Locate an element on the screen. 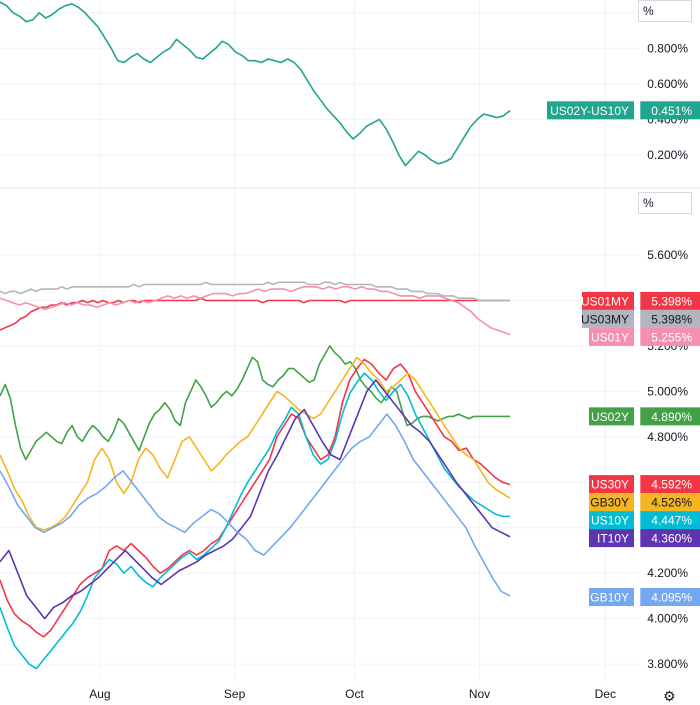 Image resolution: width=700 pixels, height=705 pixels. badge-name: GB30Y is located at coordinates (609, 503).